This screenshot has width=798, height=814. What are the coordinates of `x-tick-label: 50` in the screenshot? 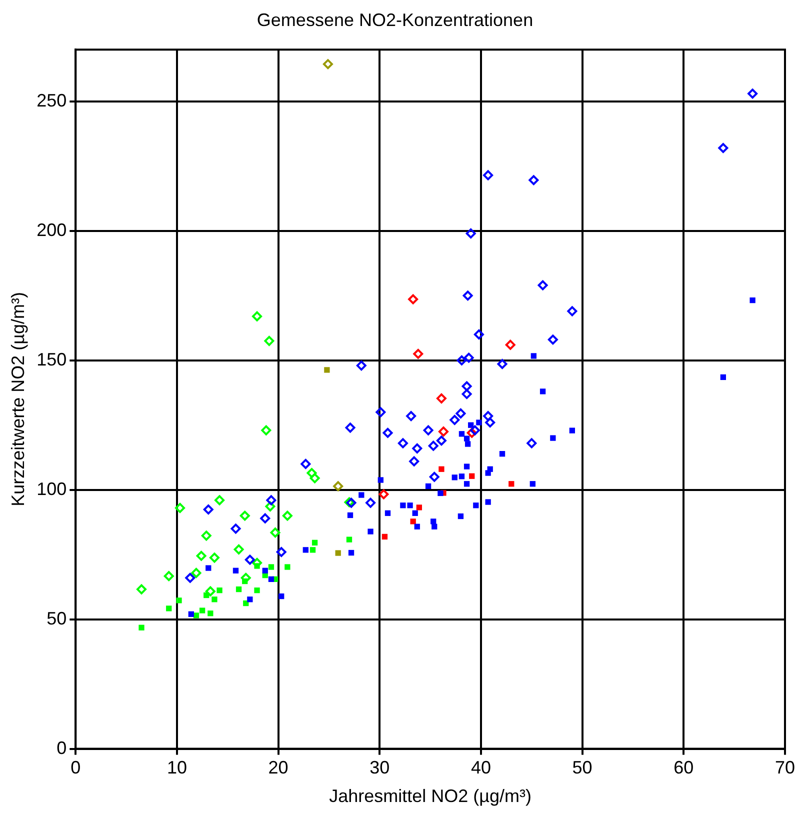 It's located at (582, 768).